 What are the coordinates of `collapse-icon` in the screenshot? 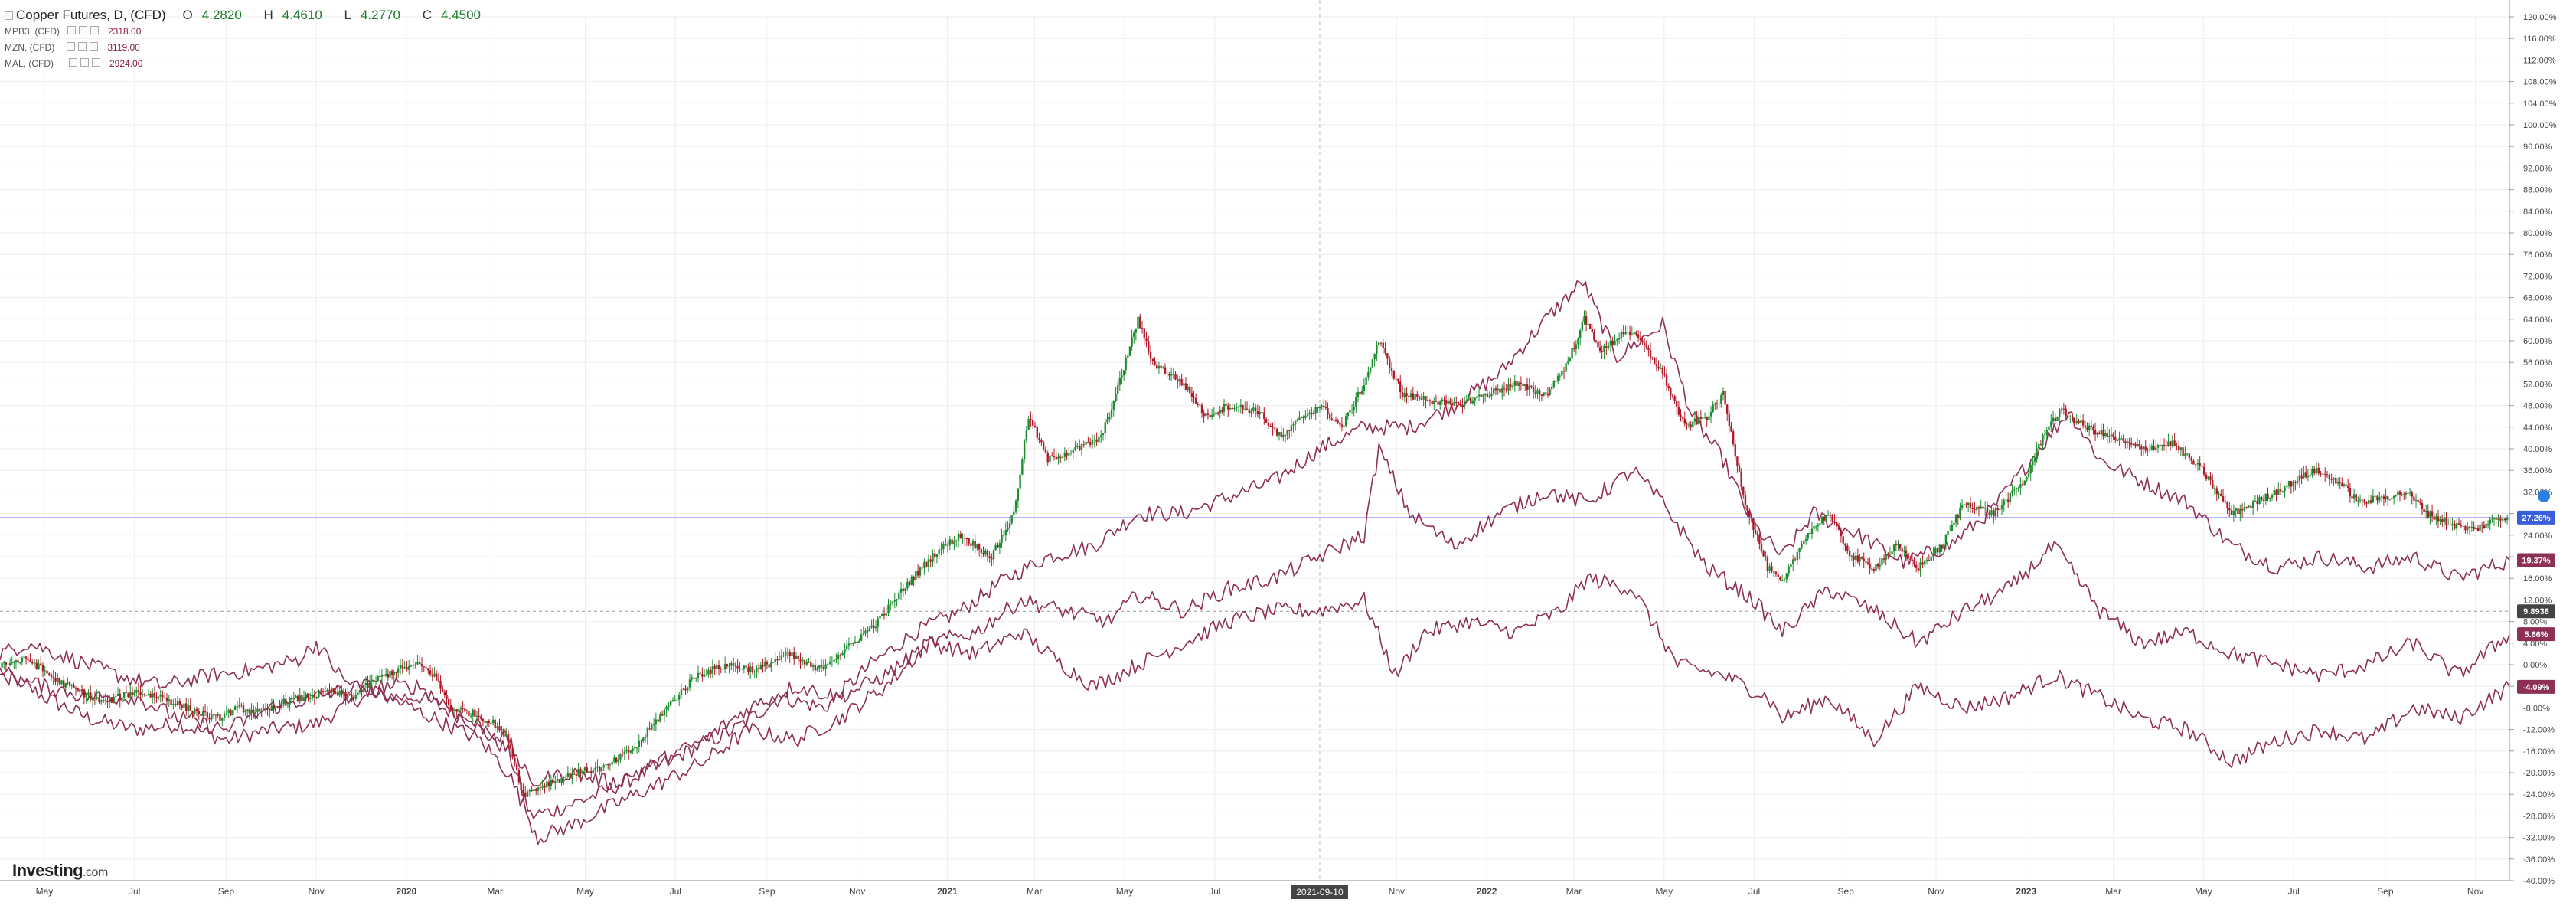 It's located at (9, 15).